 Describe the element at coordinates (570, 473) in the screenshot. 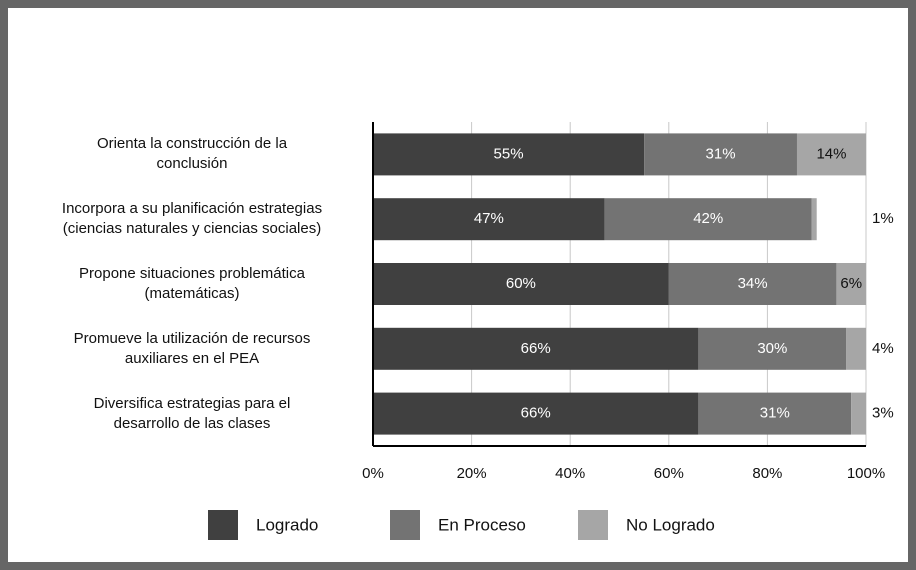

I see `x-tick-label: 40%` at that location.